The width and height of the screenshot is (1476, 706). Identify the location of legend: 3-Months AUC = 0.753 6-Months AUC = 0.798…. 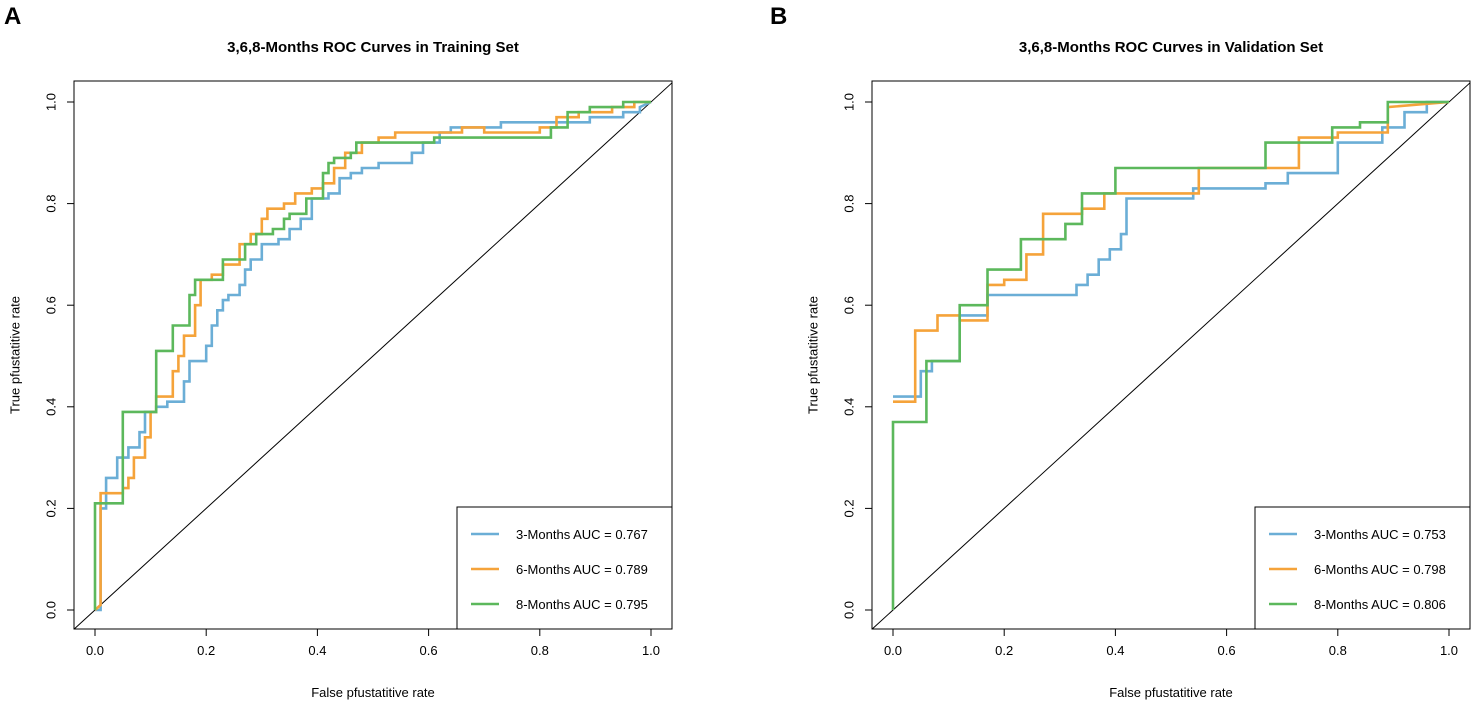
(1362, 568).